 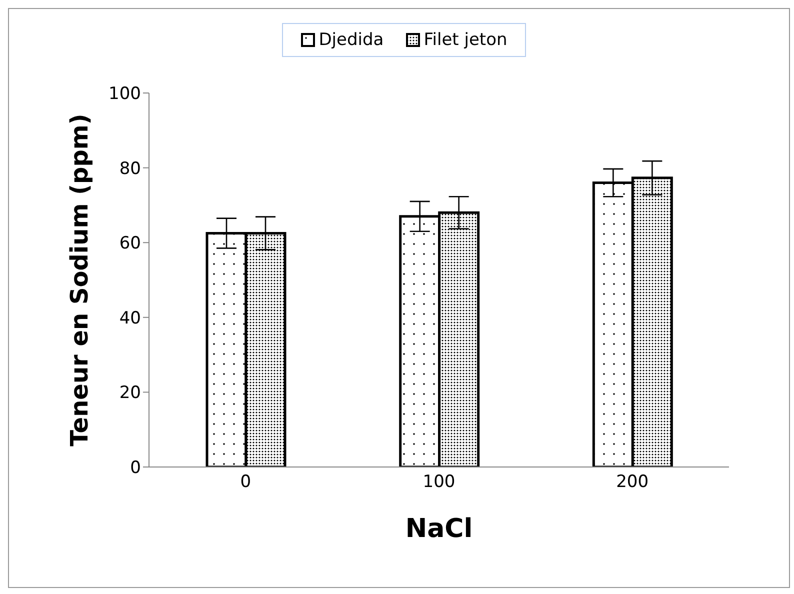 What do you see at coordinates (130, 393) in the screenshot?
I see `y-tick-label: 20` at bounding box center [130, 393].